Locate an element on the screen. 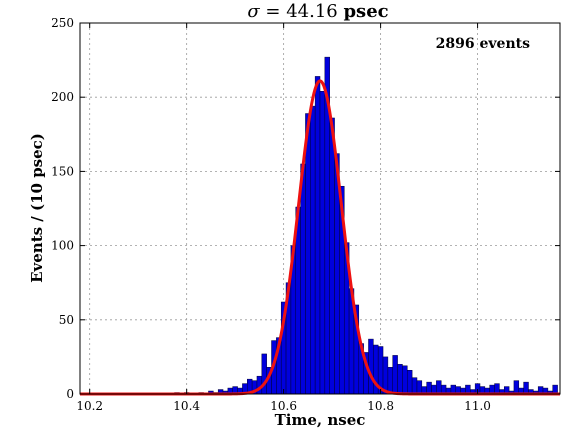  title-sigma: σ is located at coordinates (253, 11).